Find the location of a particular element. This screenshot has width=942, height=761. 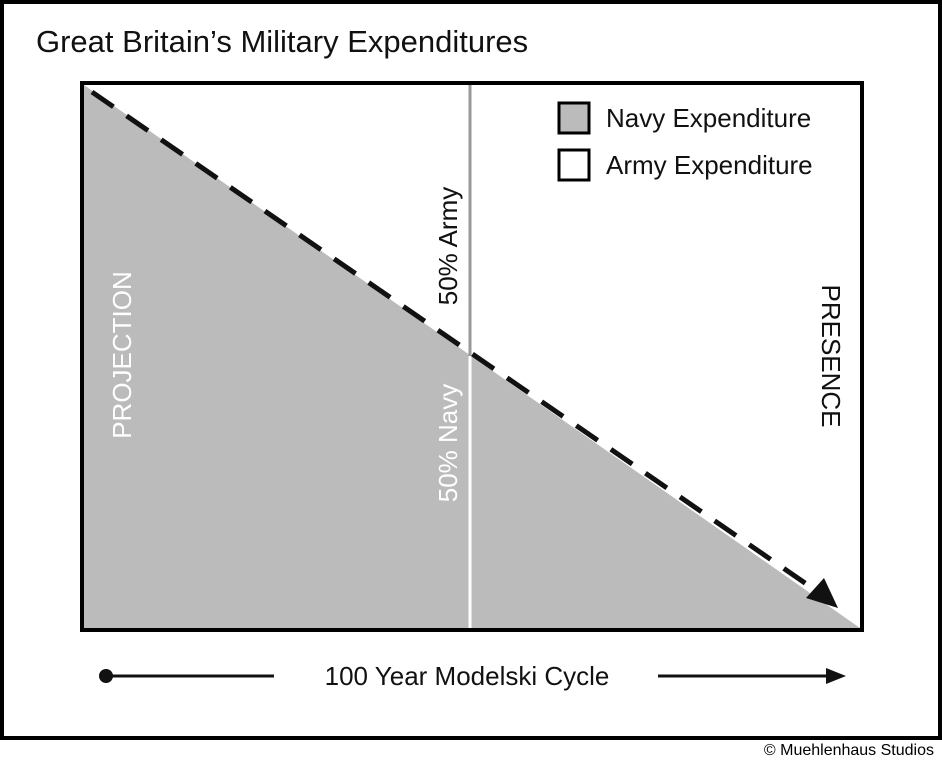

diagram-title: Great Britain’s Military Expenditures is located at coordinates (282, 41).